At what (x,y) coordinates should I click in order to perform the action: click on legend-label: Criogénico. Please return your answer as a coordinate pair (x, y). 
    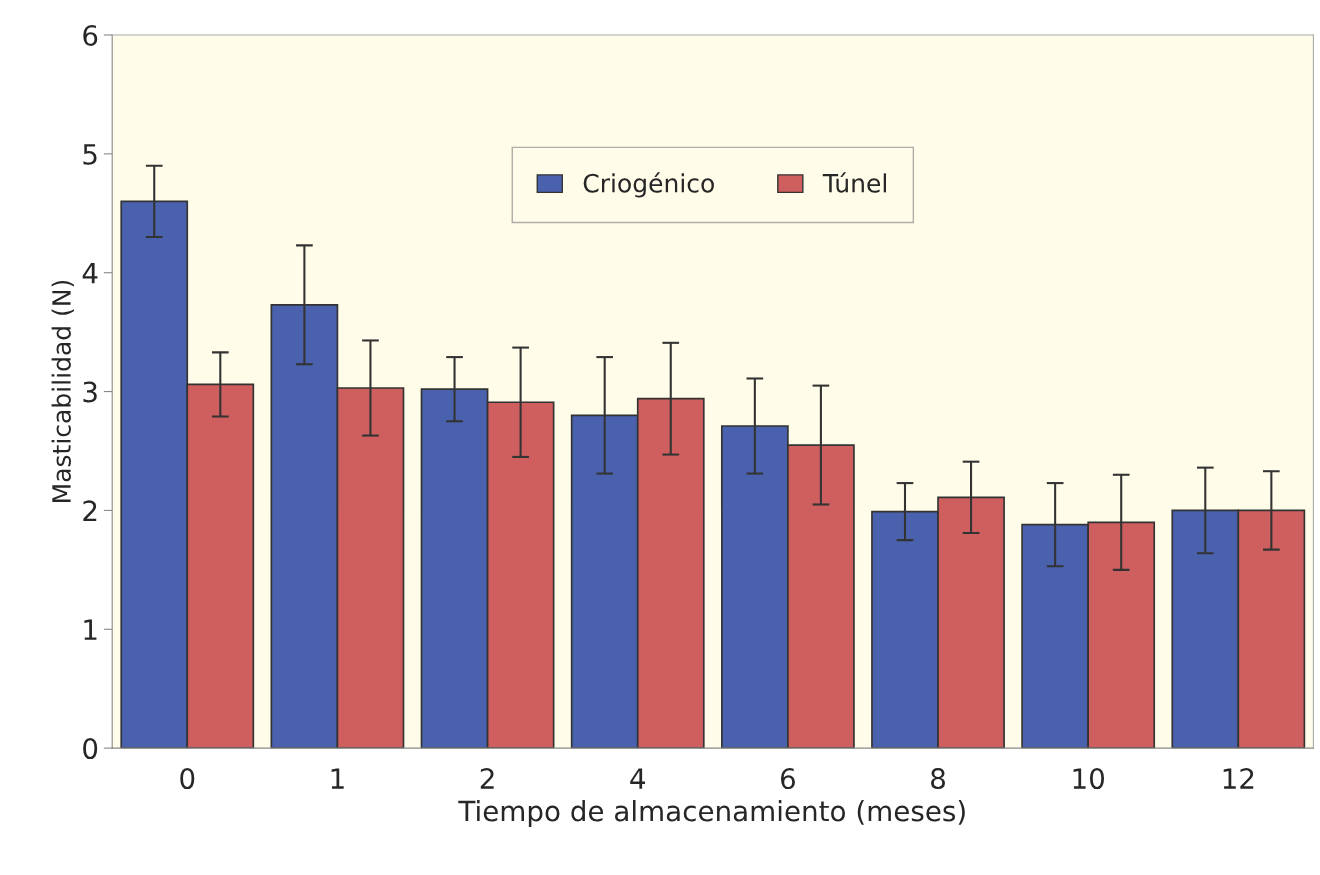
    Looking at the image, I should click on (648, 185).